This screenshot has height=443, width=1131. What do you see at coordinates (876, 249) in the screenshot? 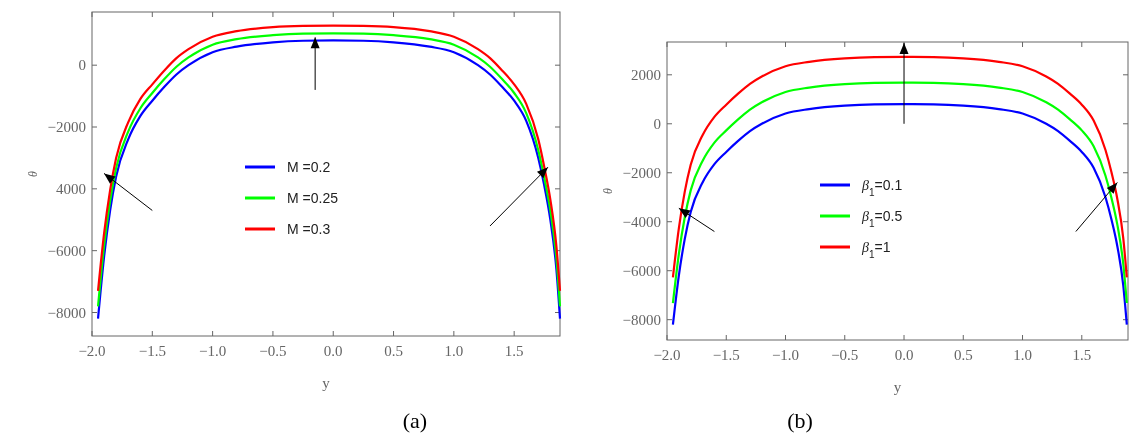
I see `legend-label: β$_{1}$=1` at bounding box center [876, 249].